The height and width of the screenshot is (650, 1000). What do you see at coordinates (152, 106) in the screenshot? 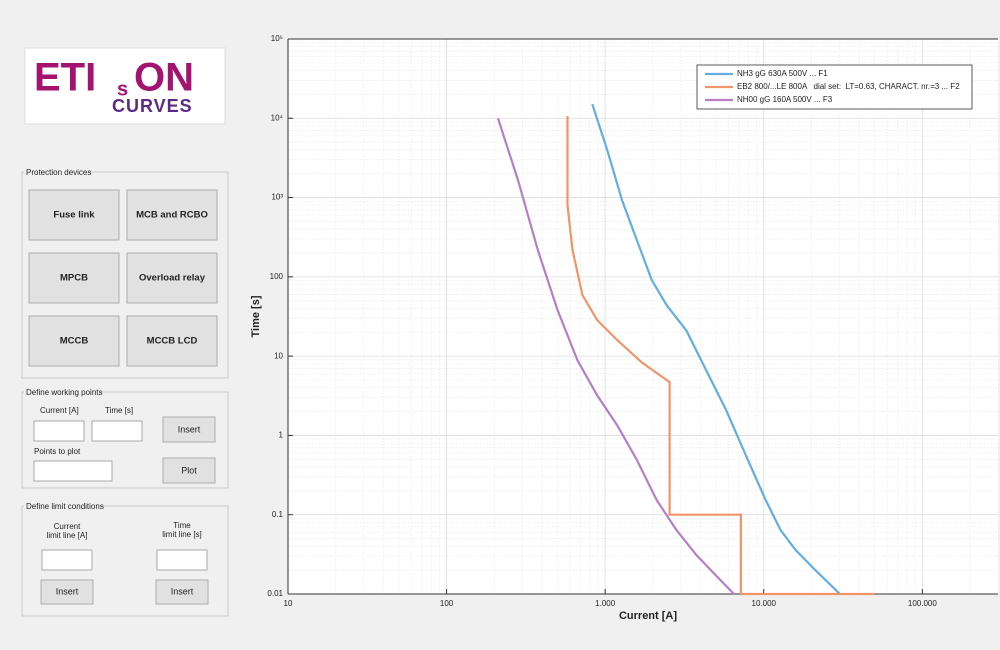
I see `logo-subtitle: CURVES` at bounding box center [152, 106].